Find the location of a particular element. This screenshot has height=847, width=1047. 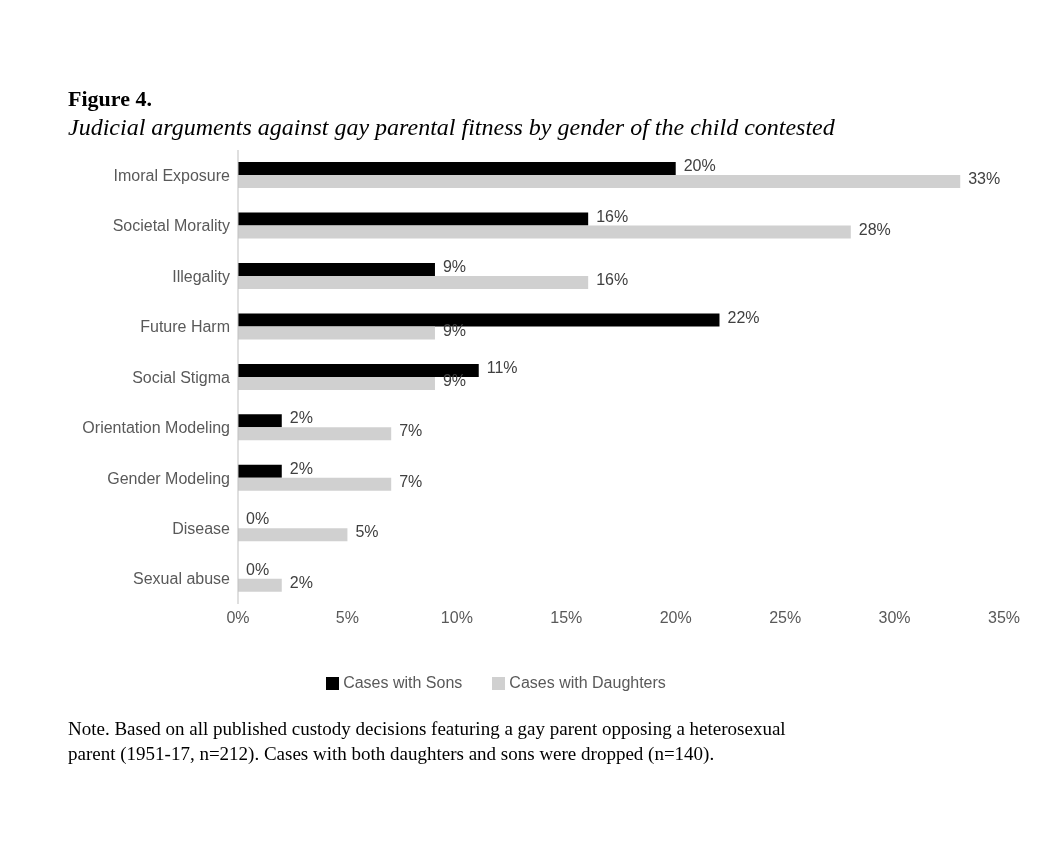

y-tick-label: Disease is located at coordinates (201, 529).